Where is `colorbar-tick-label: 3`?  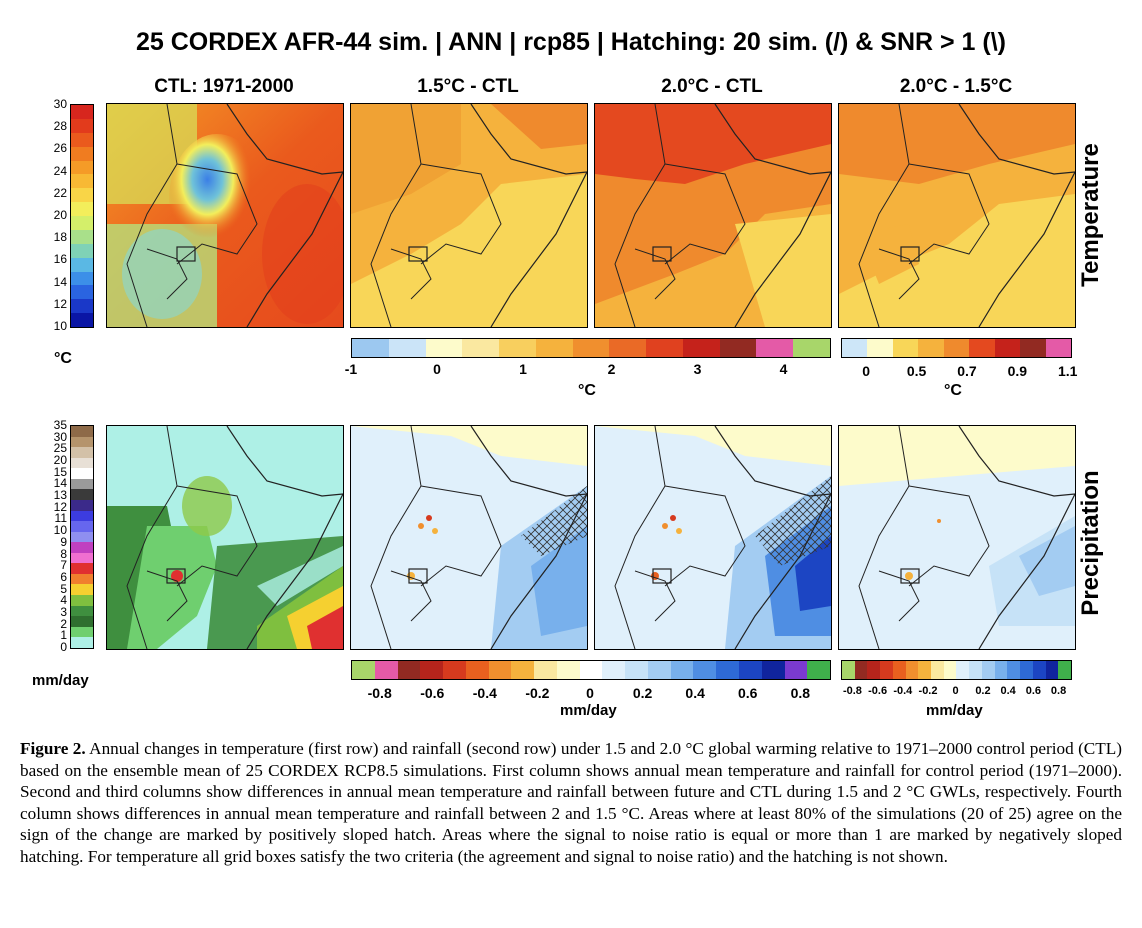
colorbar-tick-label: 3 is located at coordinates (63, 611).